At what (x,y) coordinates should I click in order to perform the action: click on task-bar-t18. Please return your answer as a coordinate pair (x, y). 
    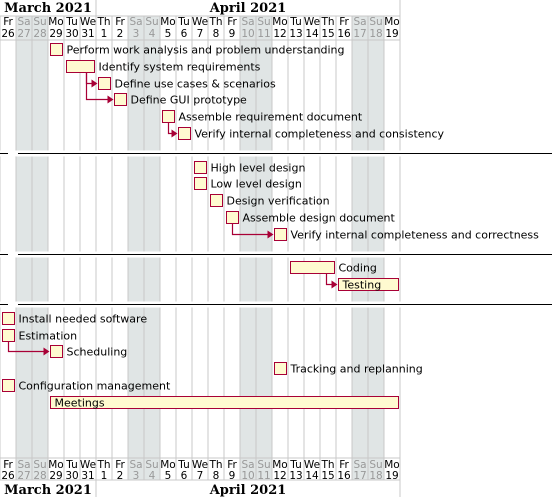
    Looking at the image, I should click on (8, 385).